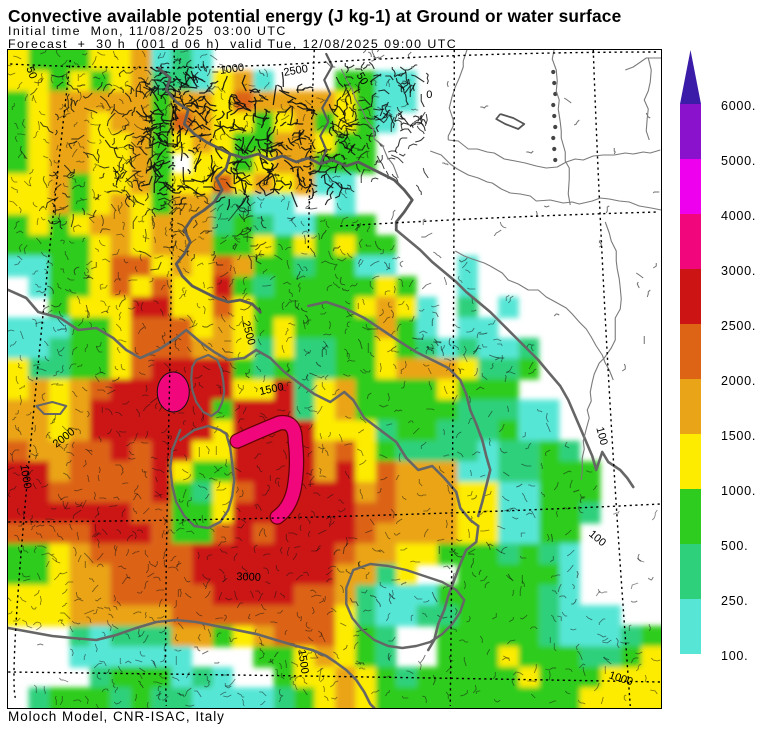 Image resolution: width=760 pixels, height=731 pixels. I want to click on svg-text: 2500, so click(295, 71).